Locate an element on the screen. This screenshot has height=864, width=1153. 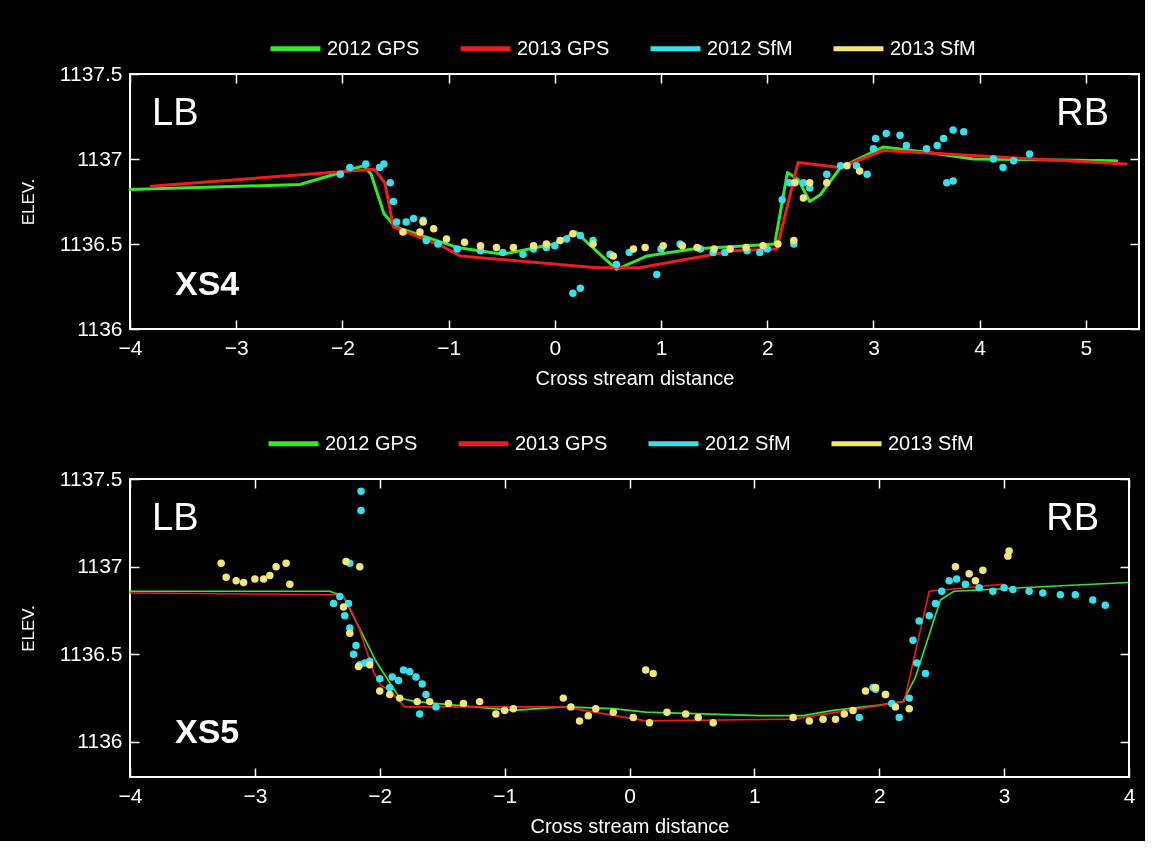
x-tick-label: 5 is located at coordinates (1086, 347).